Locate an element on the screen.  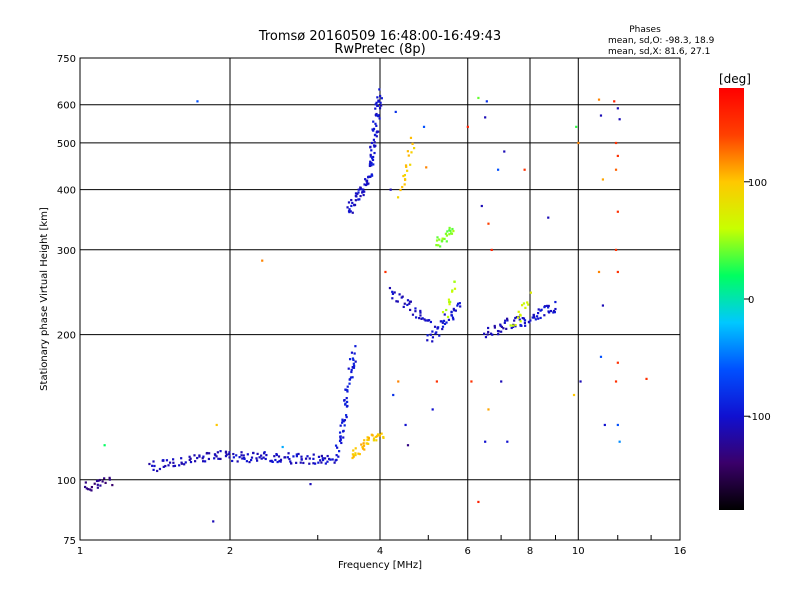
stats-line-x: mean, sd,X: 81.6, 27.1 is located at coordinates (659, 52).